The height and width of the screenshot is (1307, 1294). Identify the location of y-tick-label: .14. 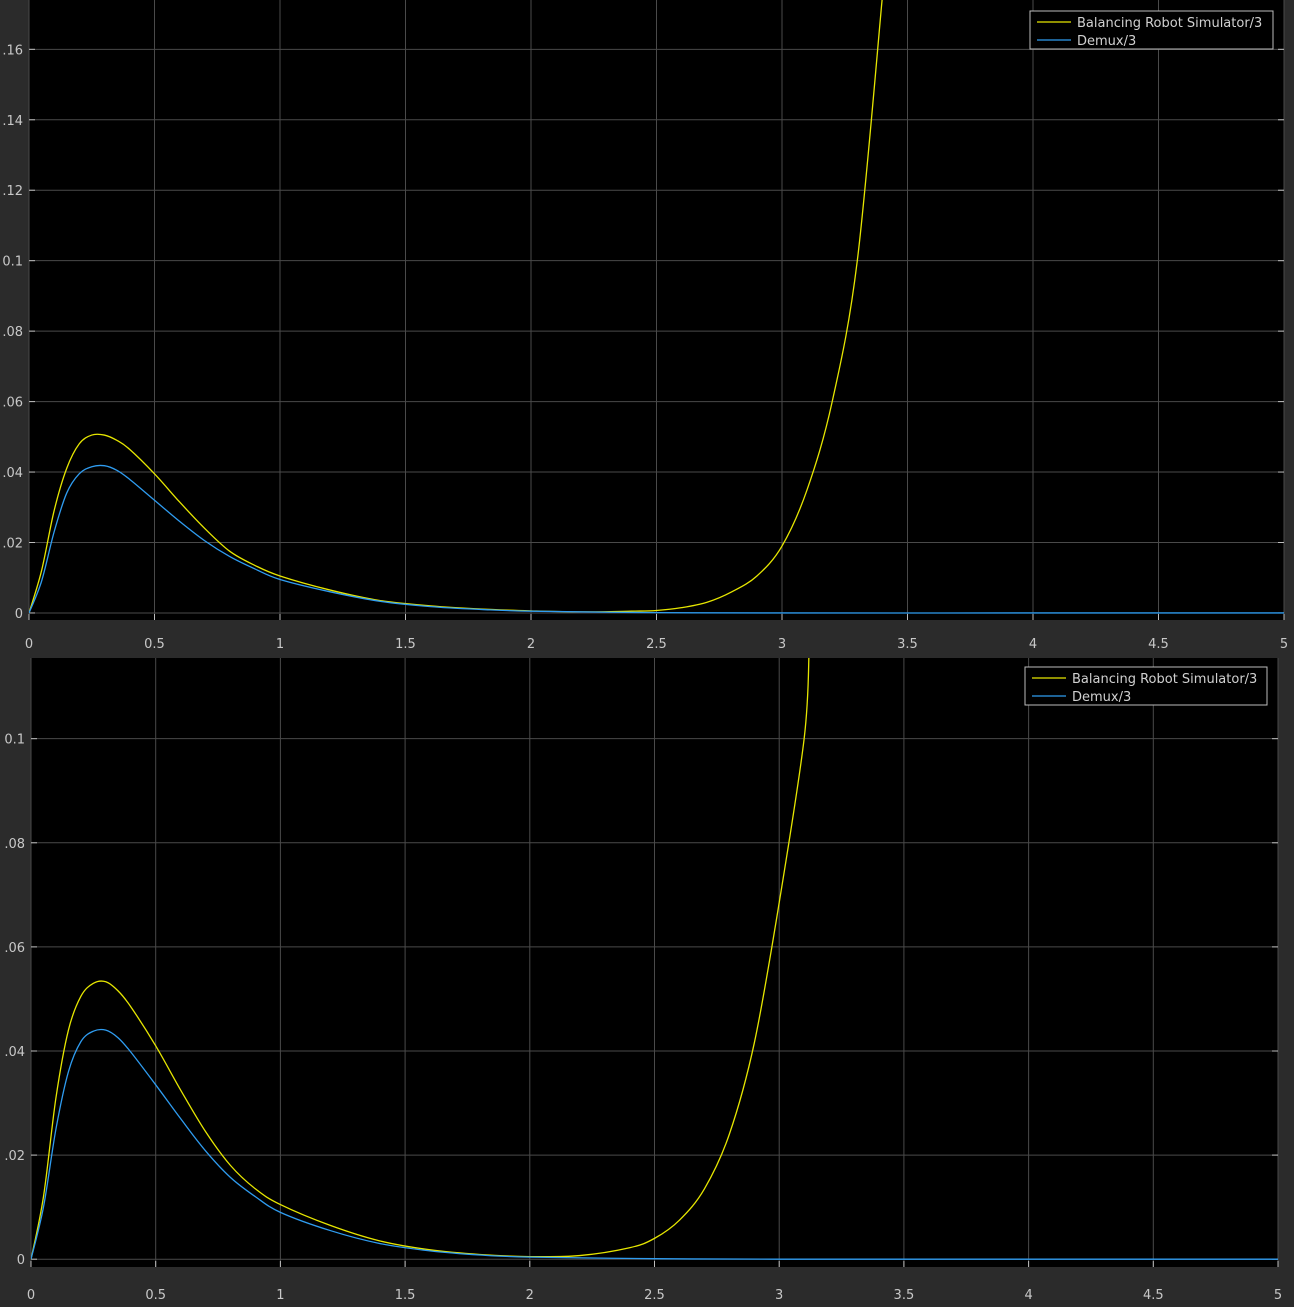
(12, 121).